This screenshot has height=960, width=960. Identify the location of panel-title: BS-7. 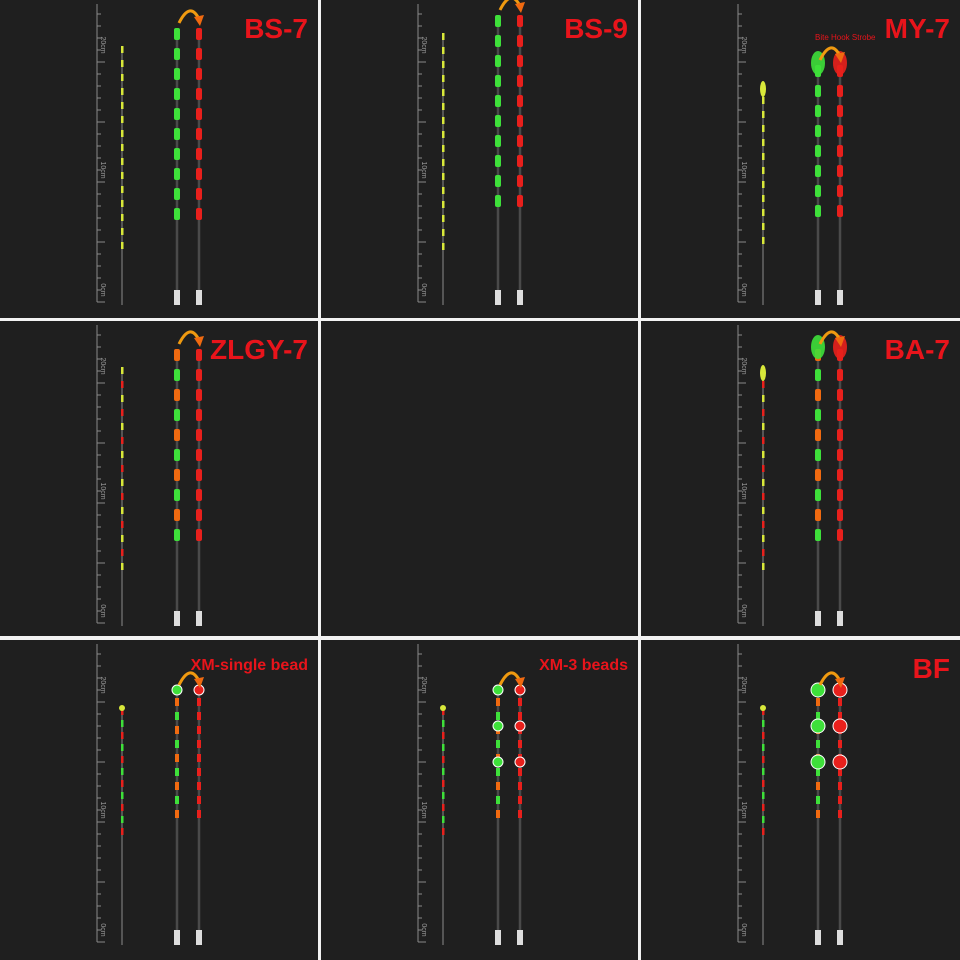
(276, 28).